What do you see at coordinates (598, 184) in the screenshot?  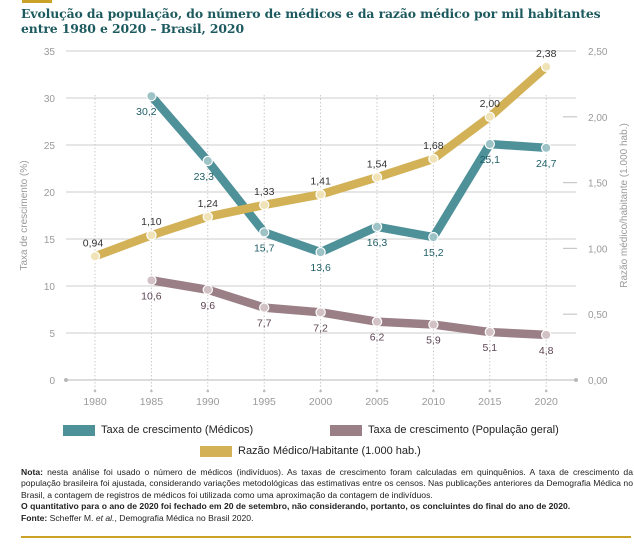 I see `y-tick-right: 1,50` at bounding box center [598, 184].